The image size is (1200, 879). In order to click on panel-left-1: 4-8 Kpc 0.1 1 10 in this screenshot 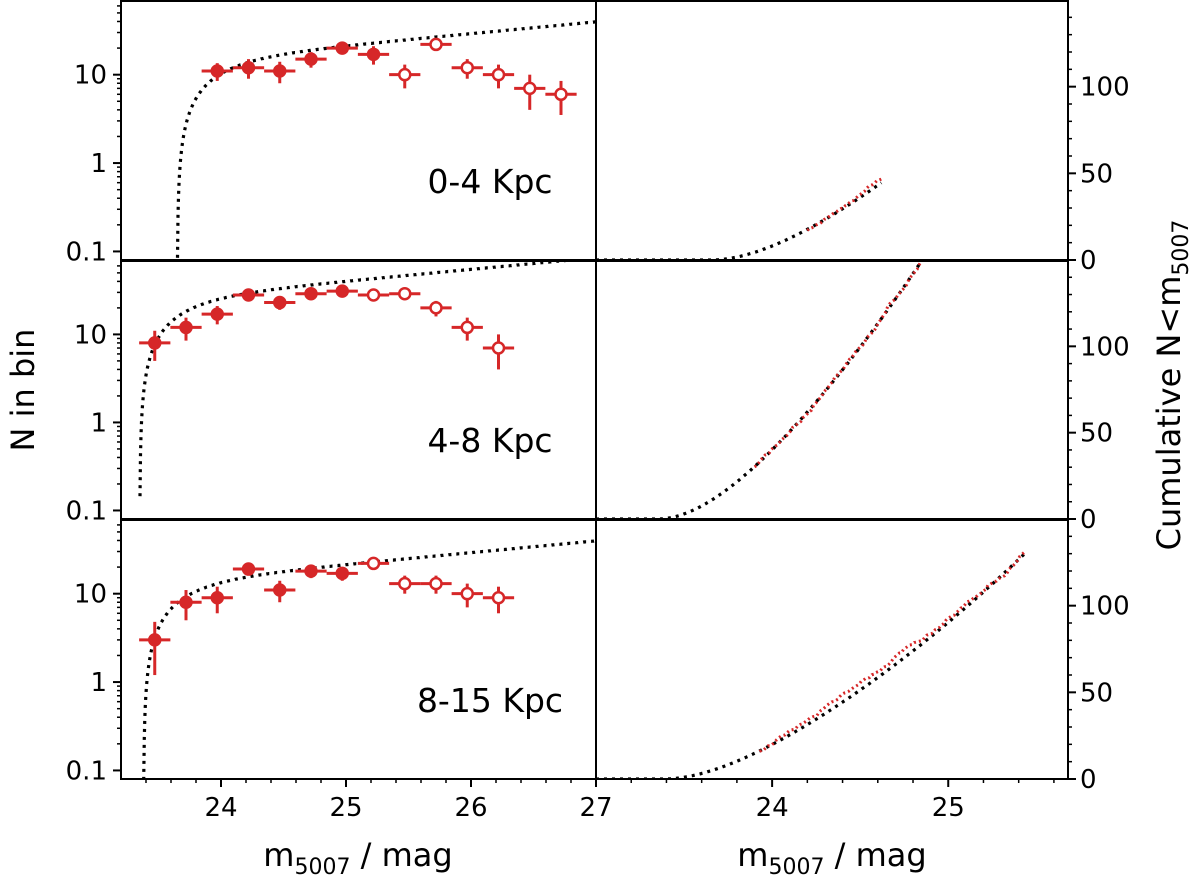, I will do `click(331, 393)`.